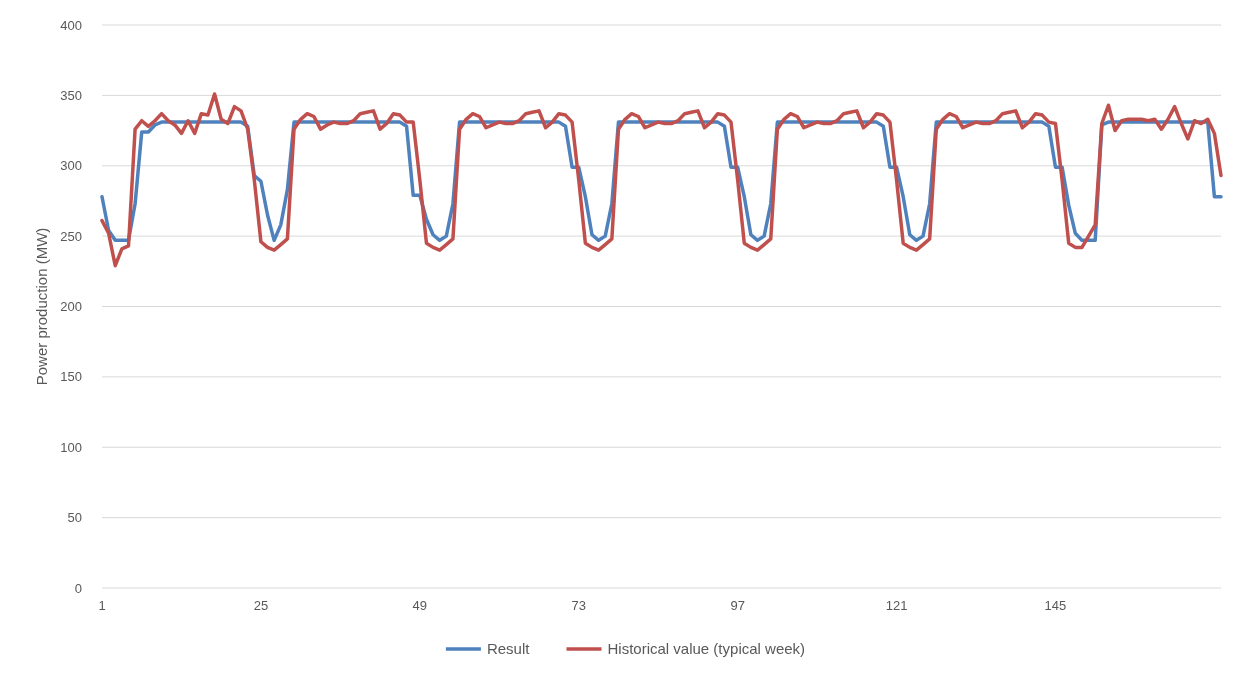  Describe the element at coordinates (578, 605) in the screenshot. I see `x-tick-label: 73` at that location.